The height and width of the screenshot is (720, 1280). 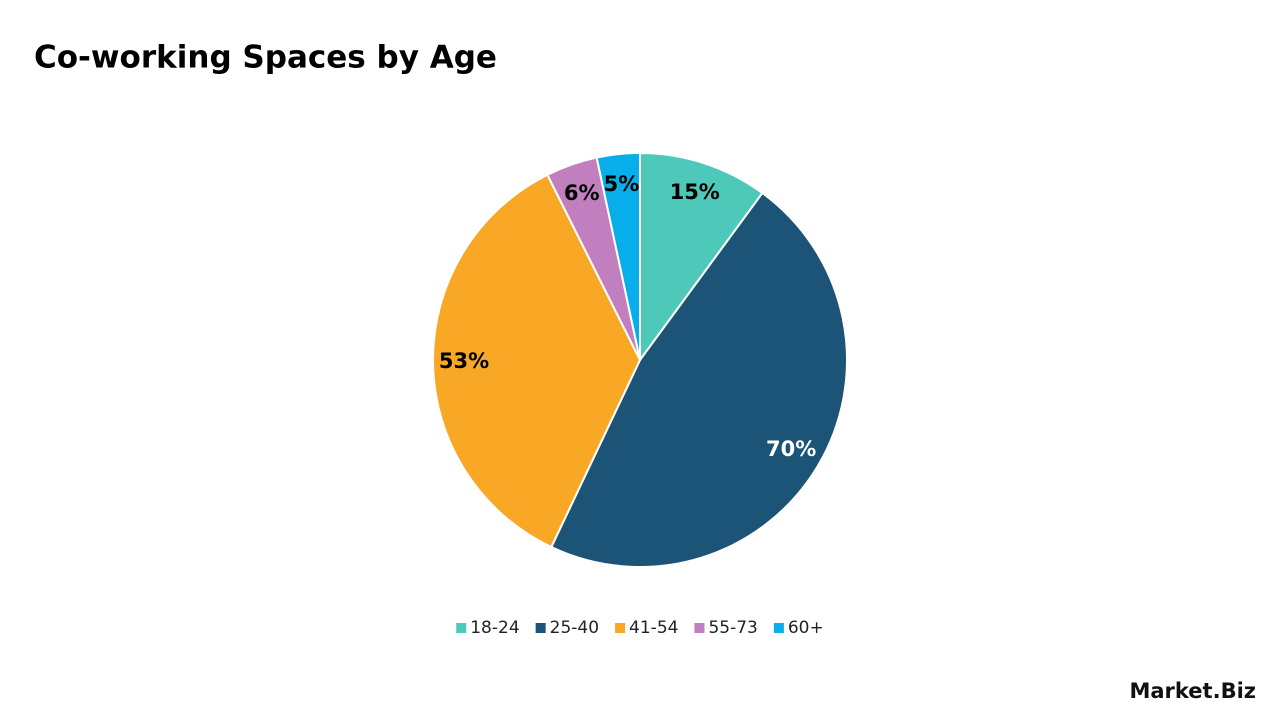 What do you see at coordinates (494, 628) in the screenshot?
I see `legend-label: 18-24` at bounding box center [494, 628].